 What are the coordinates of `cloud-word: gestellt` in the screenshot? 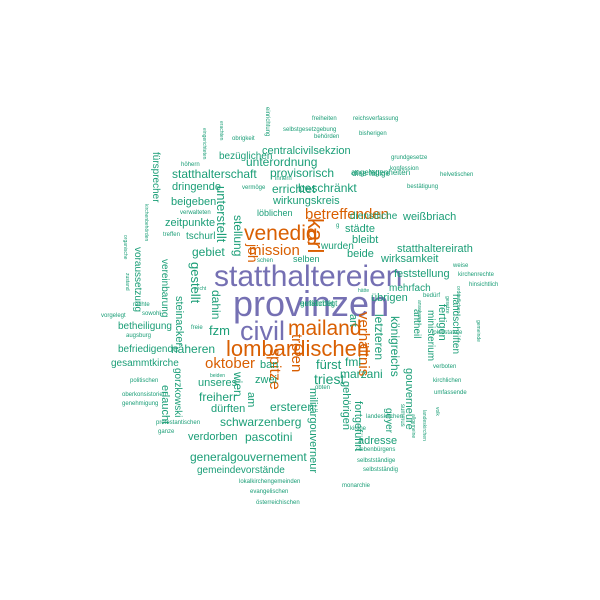 It's located at (195, 283).